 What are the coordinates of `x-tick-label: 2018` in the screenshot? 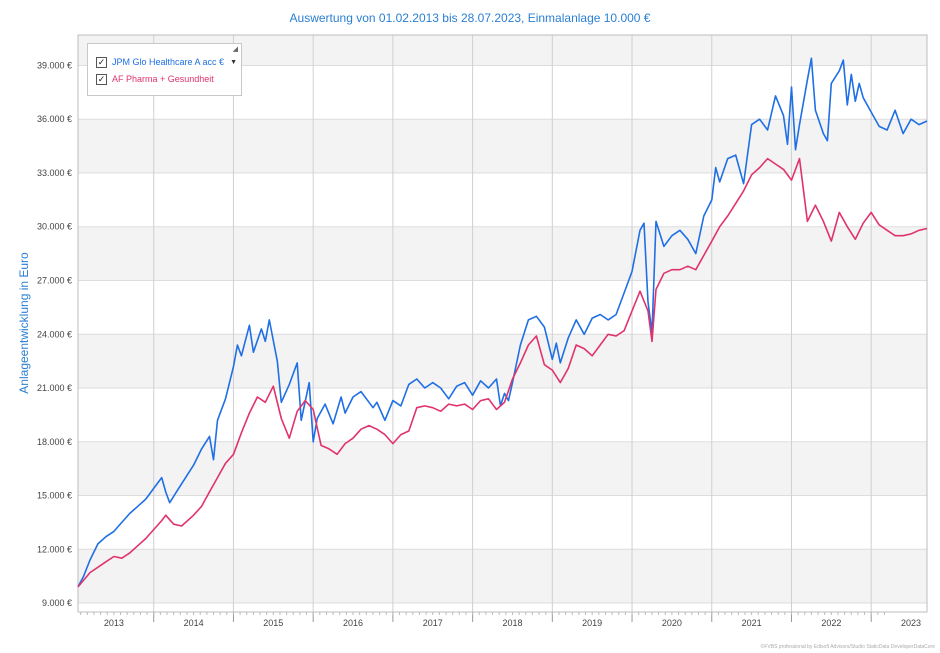 It's located at (512, 623).